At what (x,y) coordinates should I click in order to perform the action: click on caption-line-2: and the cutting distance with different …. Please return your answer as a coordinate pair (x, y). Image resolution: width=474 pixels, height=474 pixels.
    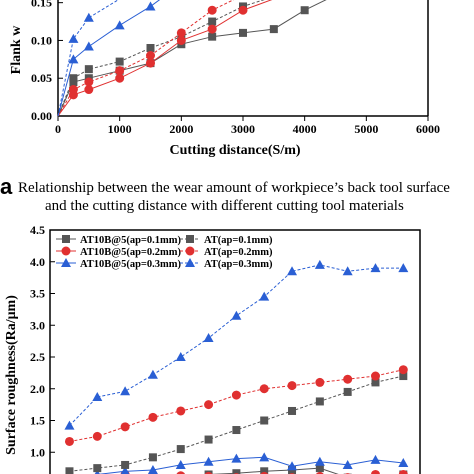
    Looking at the image, I should click on (224, 206).